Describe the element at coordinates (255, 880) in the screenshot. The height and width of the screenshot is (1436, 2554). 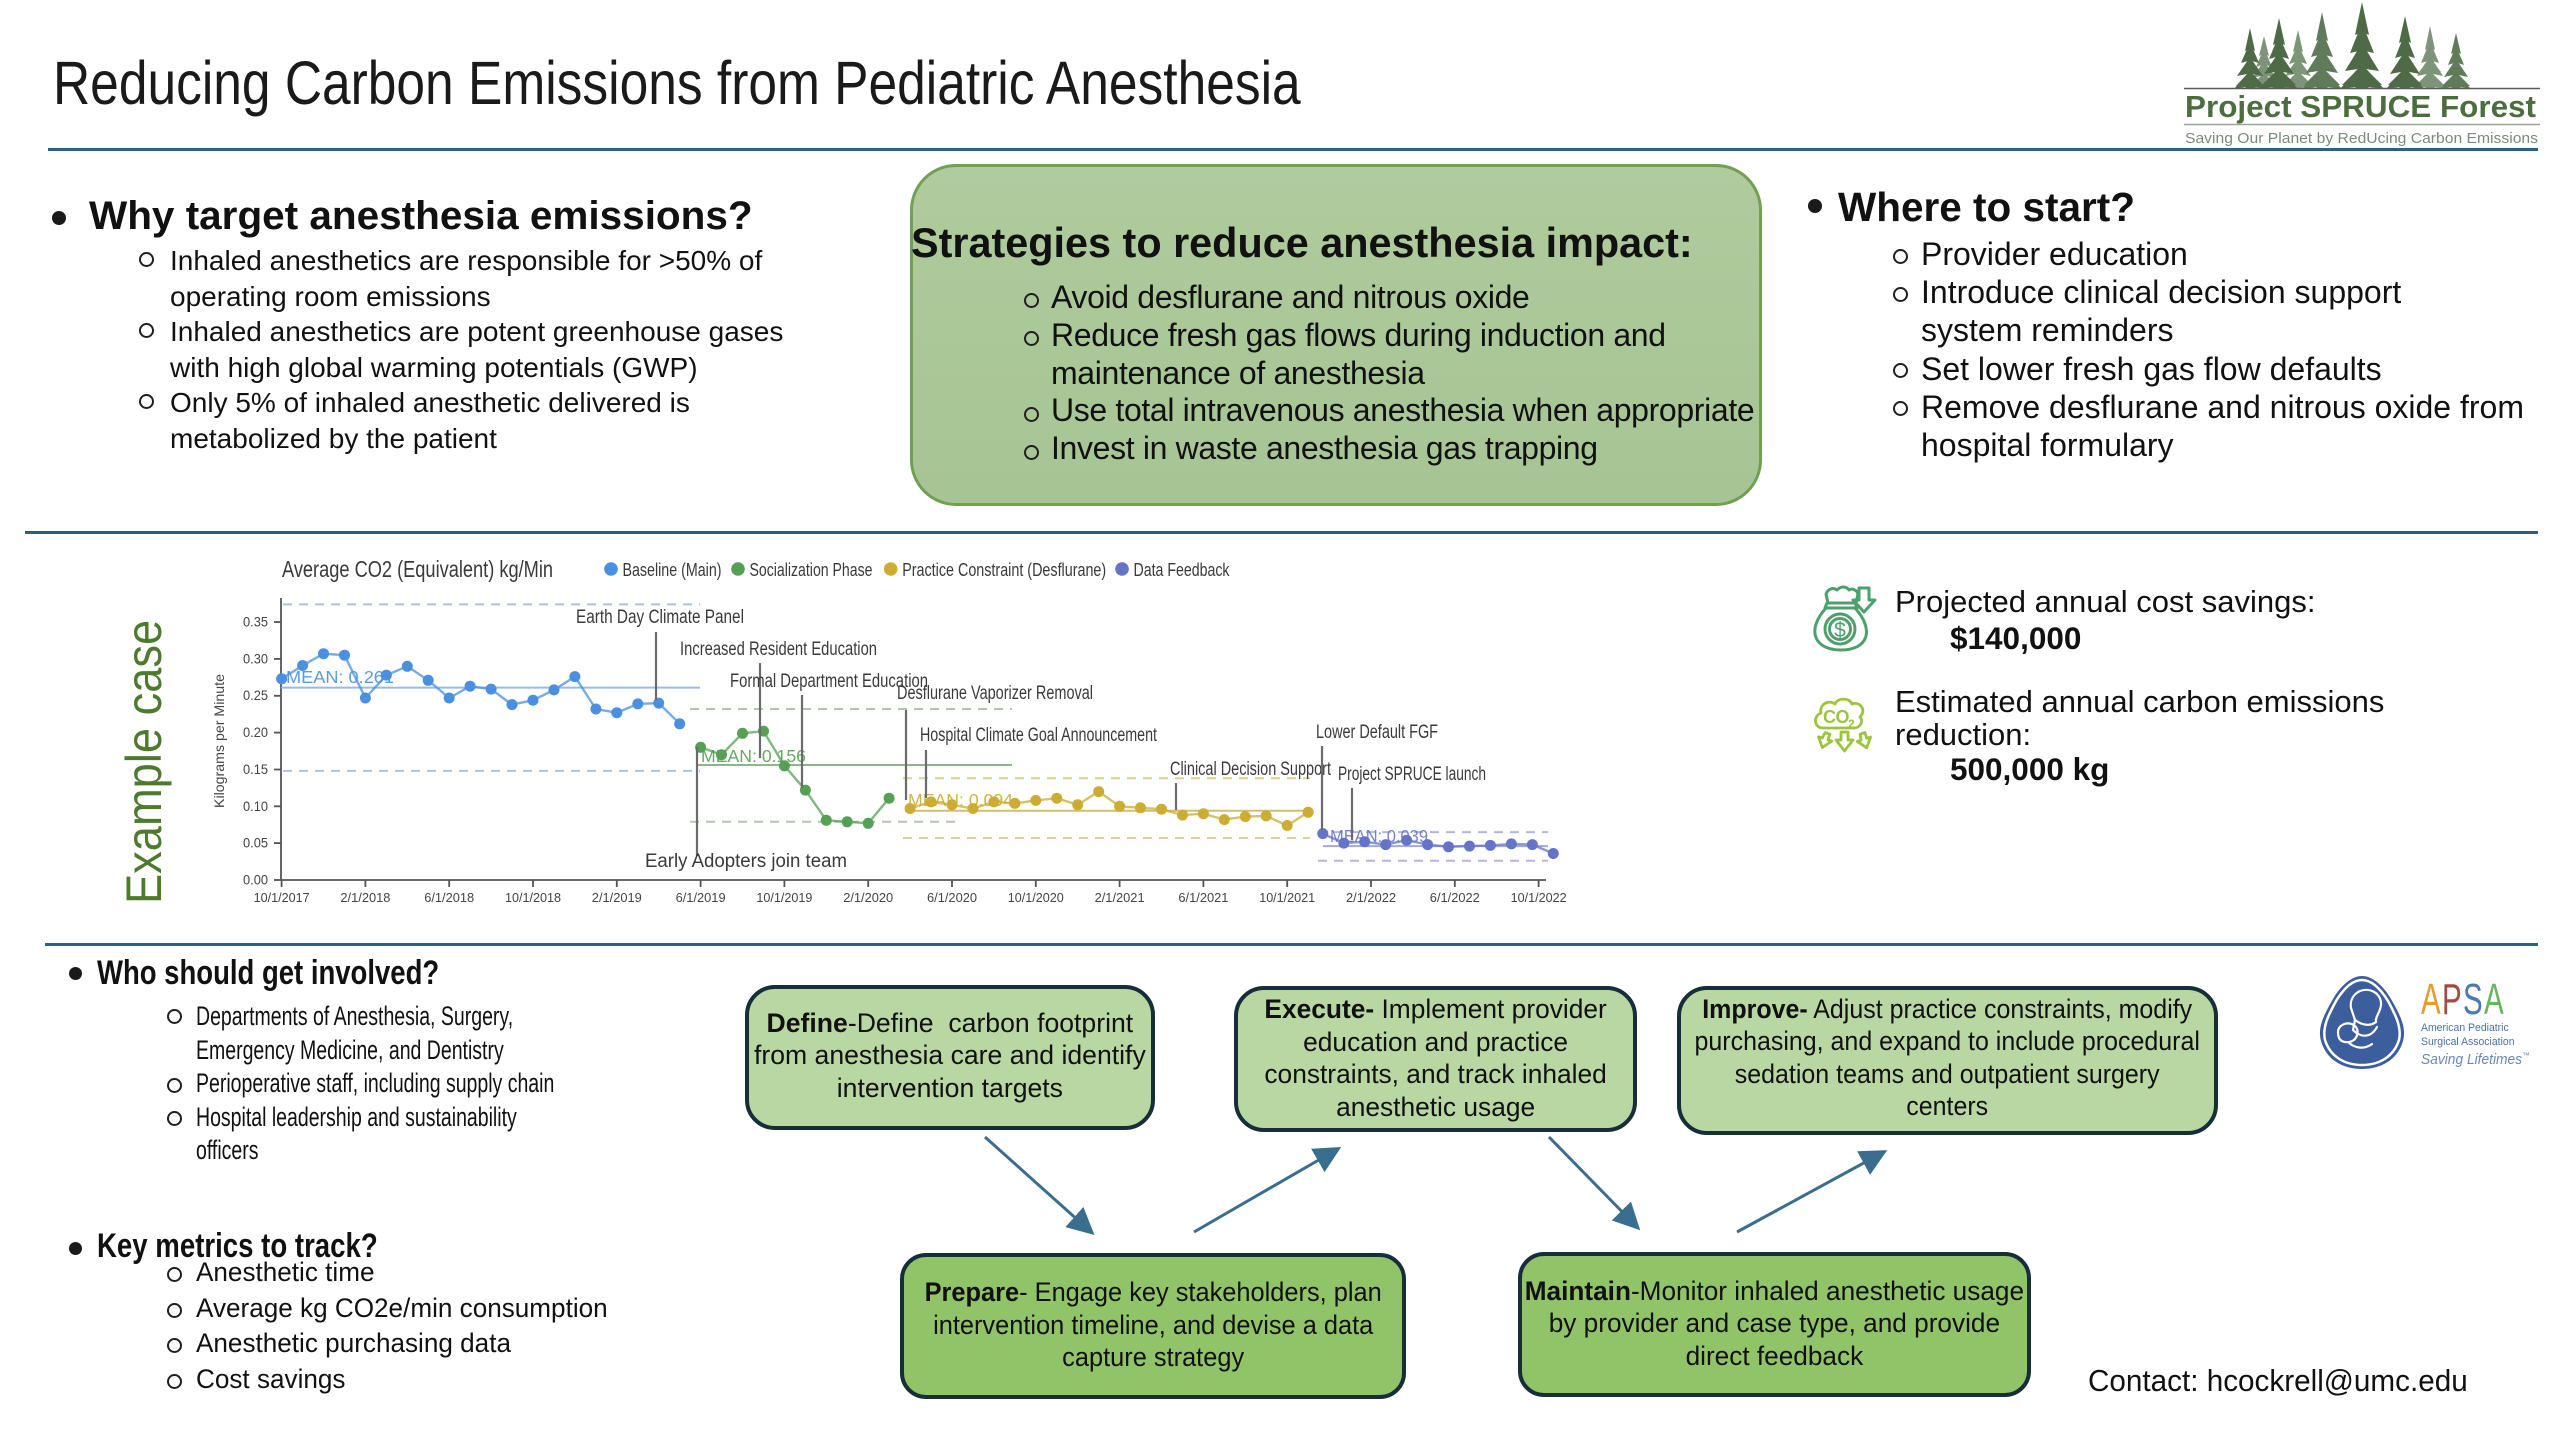
I see `svg-text: 0.00` at that location.